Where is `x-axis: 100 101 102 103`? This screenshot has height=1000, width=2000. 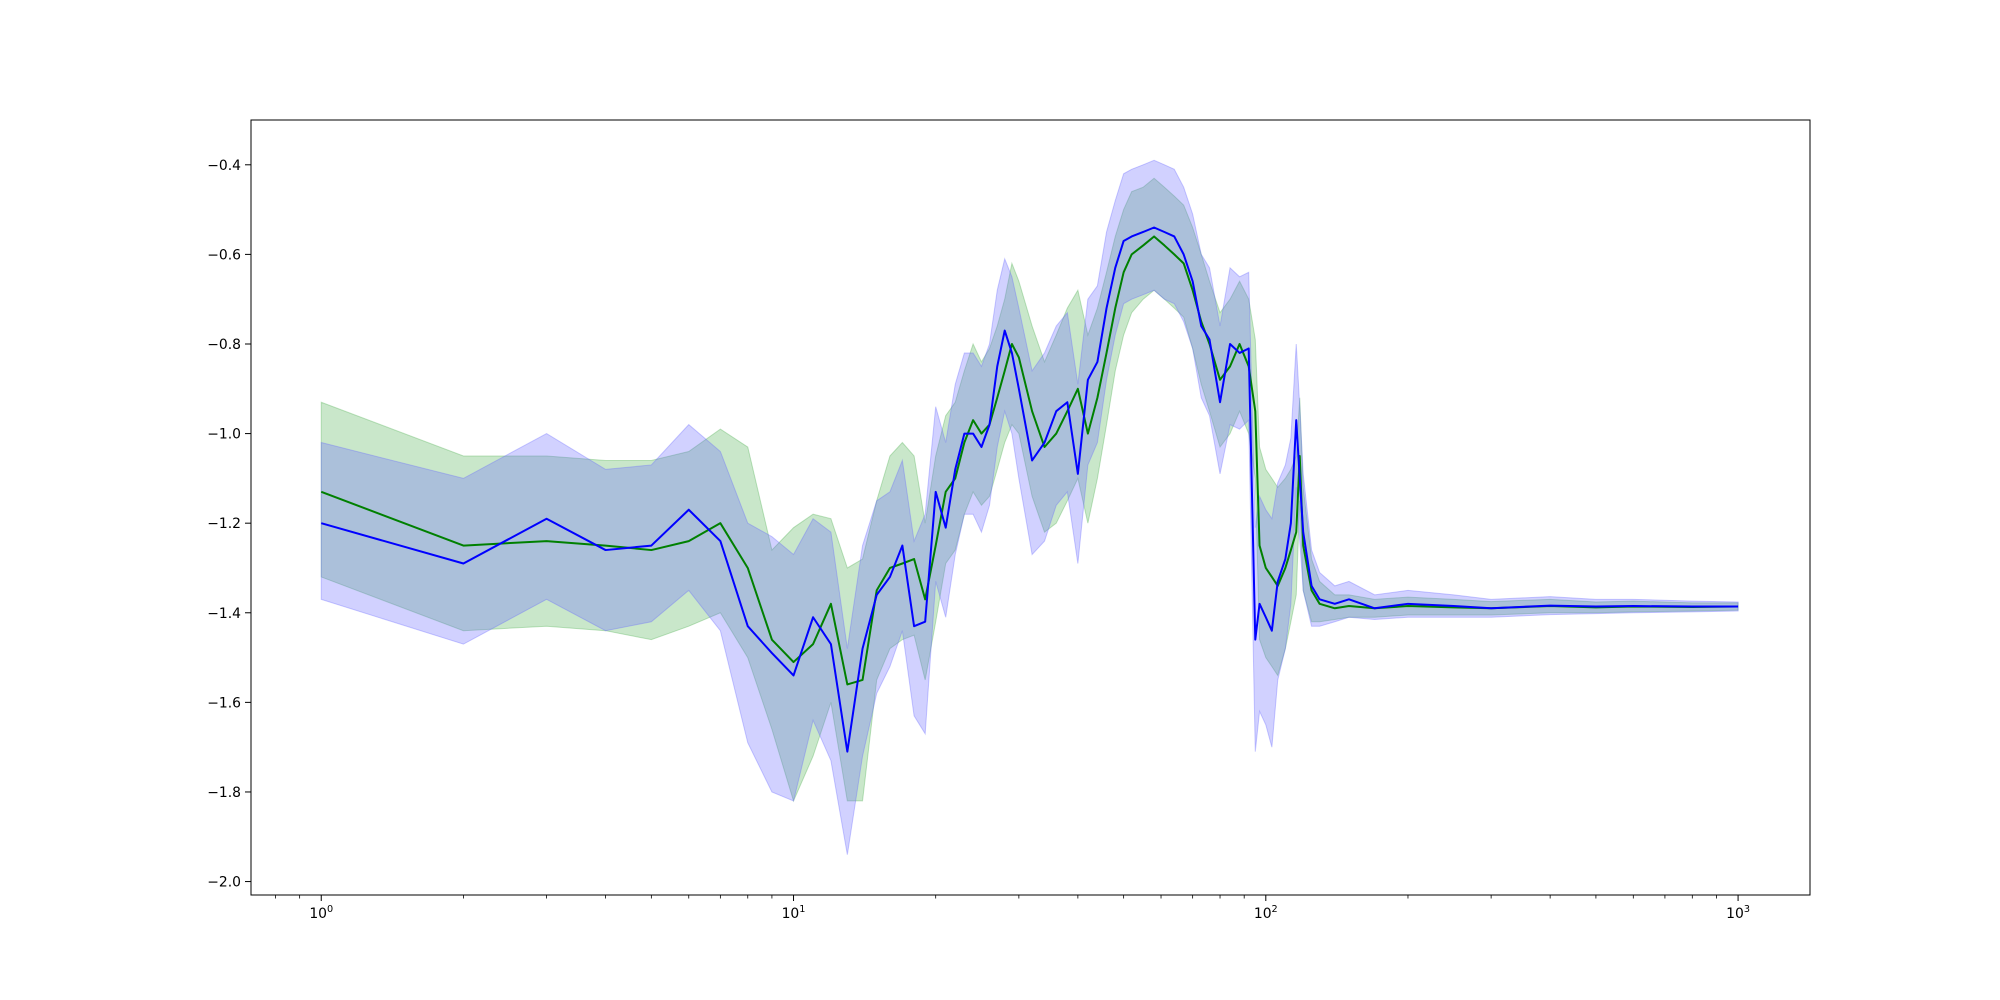 x-axis: 100 101 102 103 is located at coordinates (1012, 908).